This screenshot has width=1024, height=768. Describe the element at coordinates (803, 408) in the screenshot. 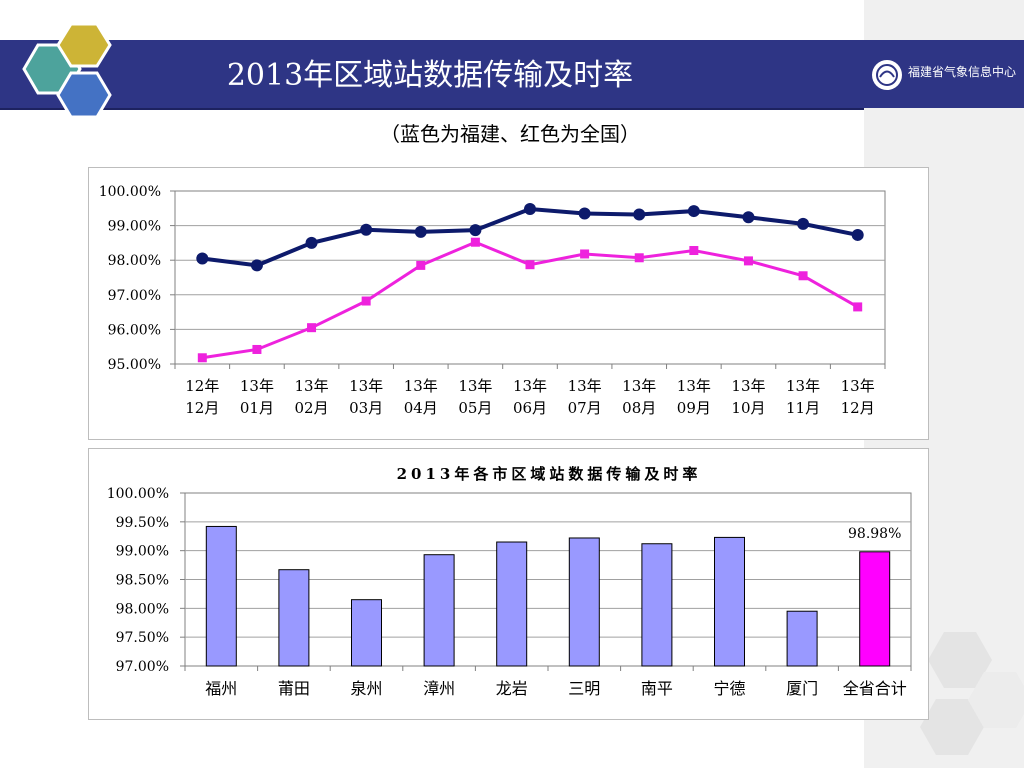

I see `x-tick-label-line: 11月` at that location.